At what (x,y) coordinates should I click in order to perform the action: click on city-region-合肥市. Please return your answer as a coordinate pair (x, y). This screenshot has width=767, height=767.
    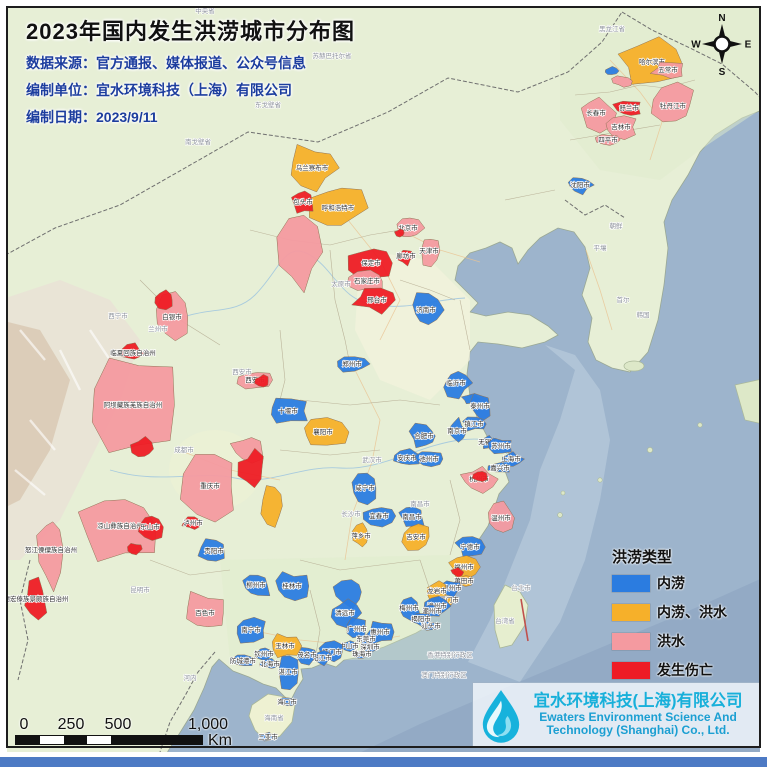
    Looking at the image, I should click on (422, 435).